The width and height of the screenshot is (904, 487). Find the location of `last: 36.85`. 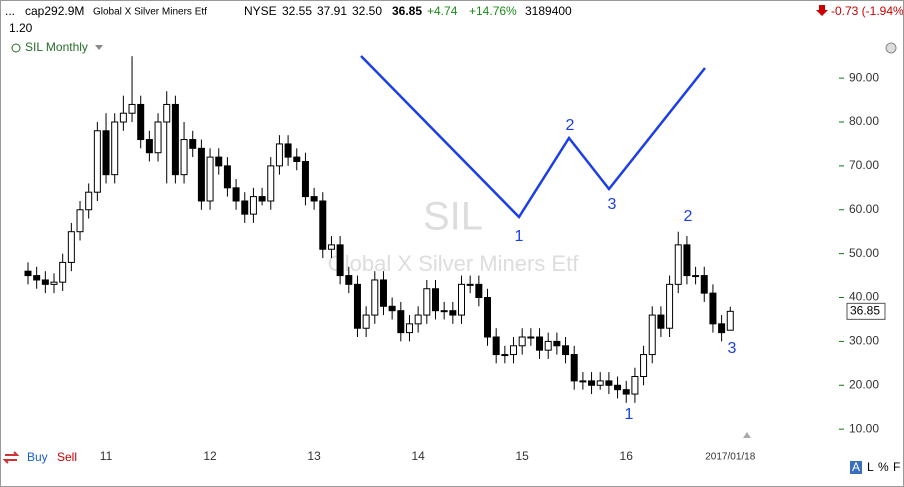

last: 36.85 is located at coordinates (407, 11).